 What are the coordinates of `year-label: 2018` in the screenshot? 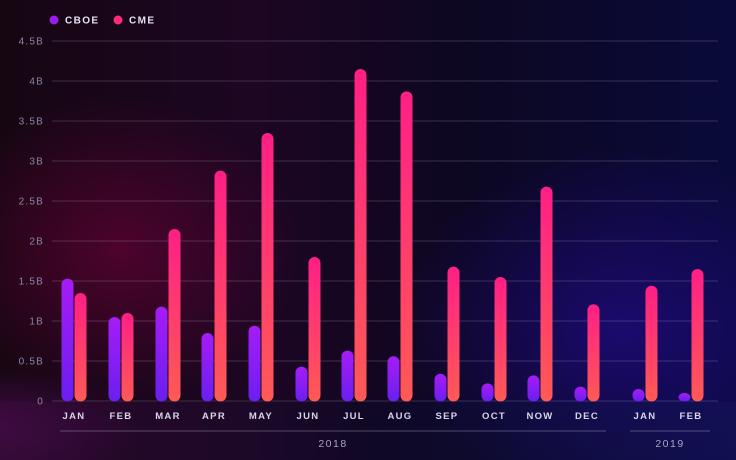 It's located at (332, 444).